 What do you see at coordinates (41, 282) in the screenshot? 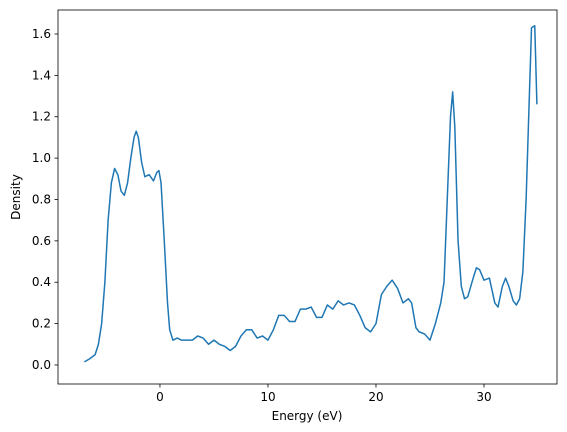
I see `y-tick-label: 0.4` at bounding box center [41, 282].